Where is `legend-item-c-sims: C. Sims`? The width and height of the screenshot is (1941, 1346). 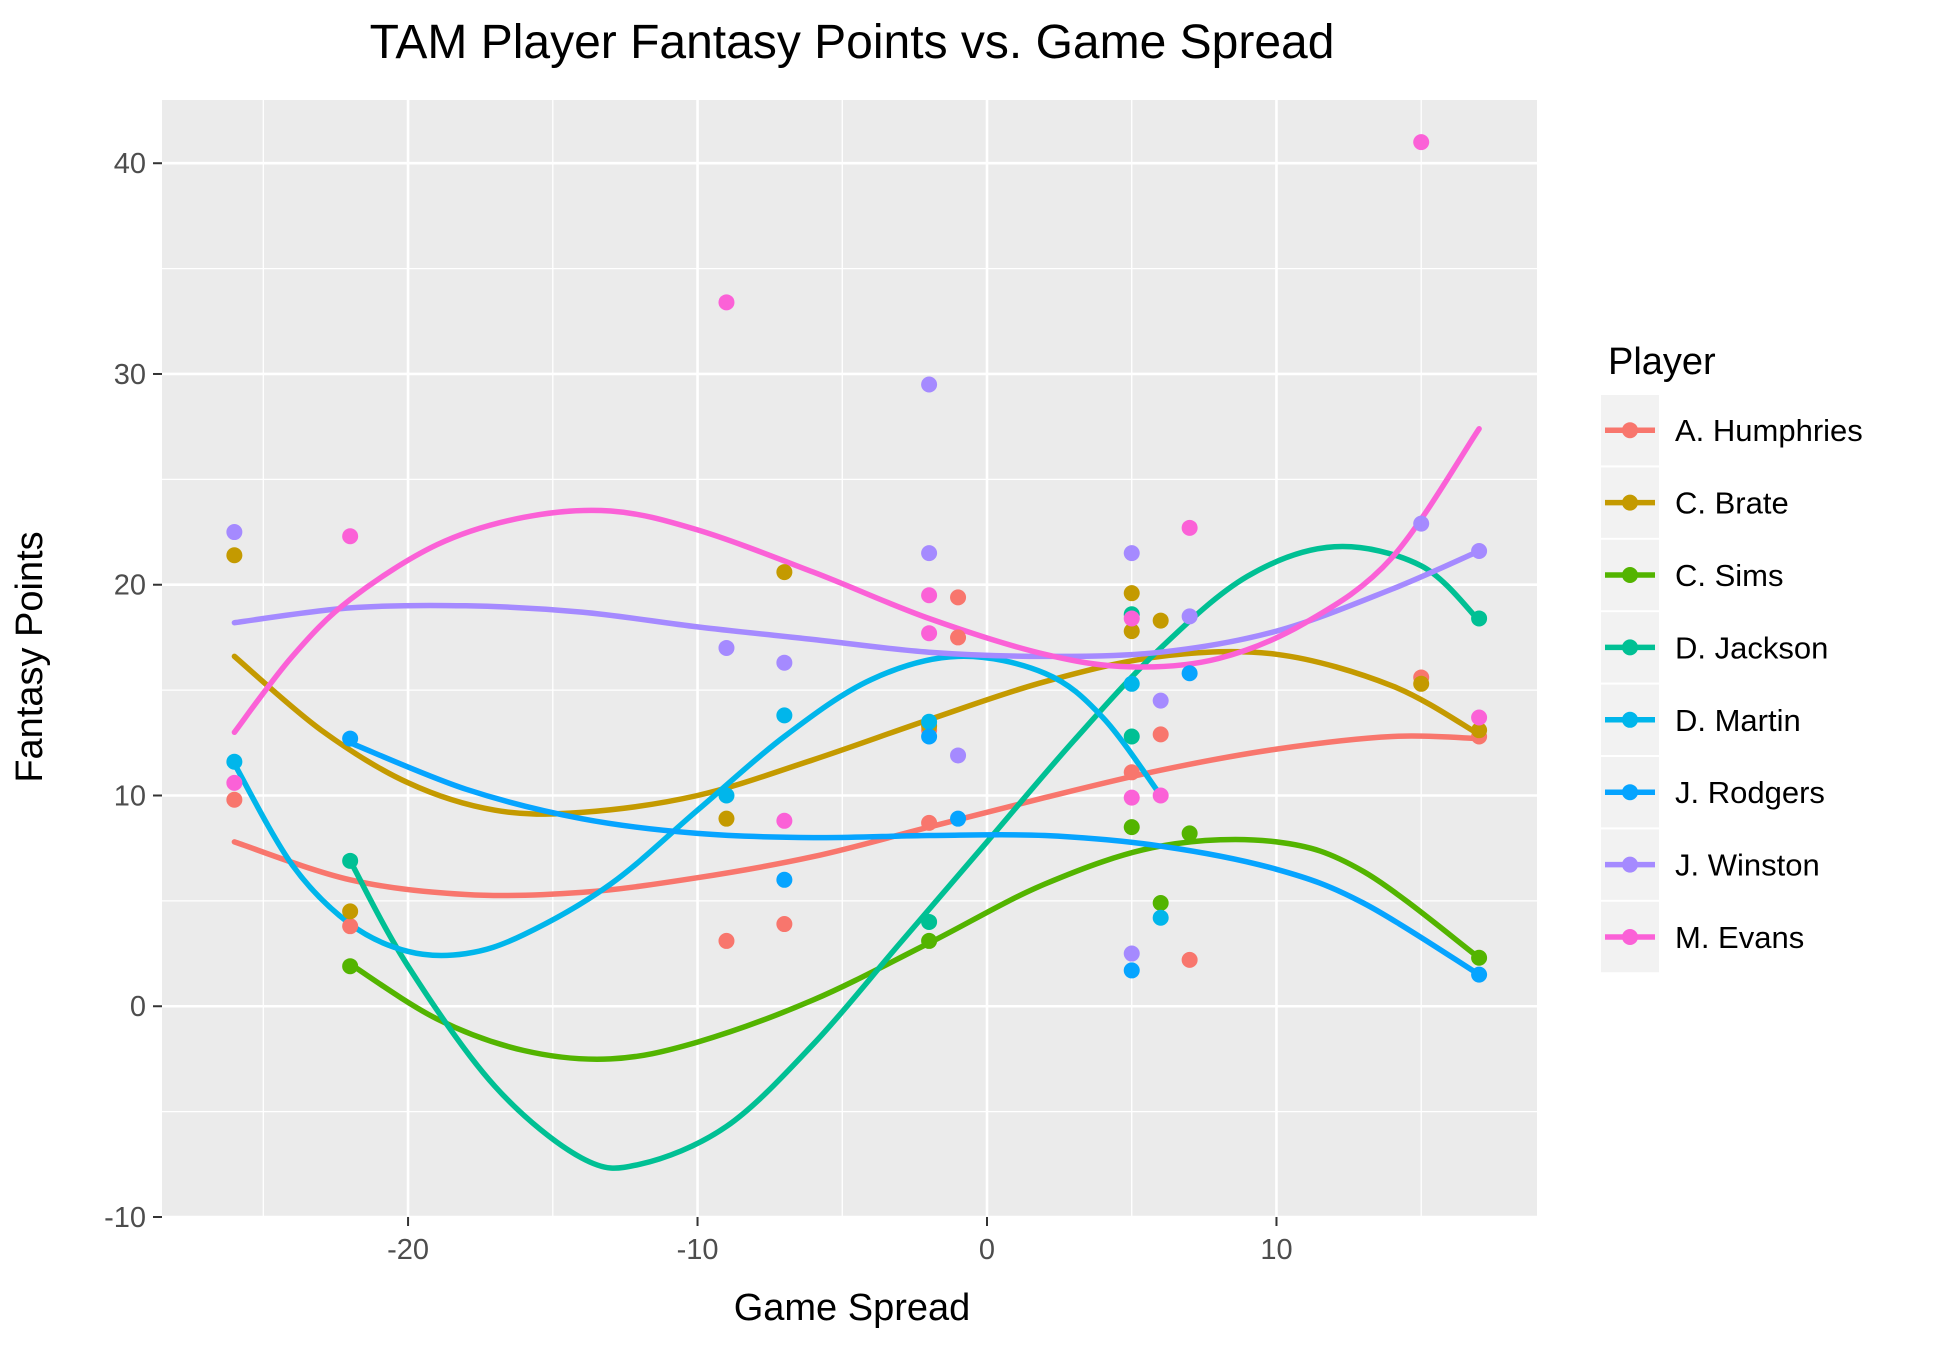 legend-item-c-sims: C. Sims is located at coordinates (1692, 575).